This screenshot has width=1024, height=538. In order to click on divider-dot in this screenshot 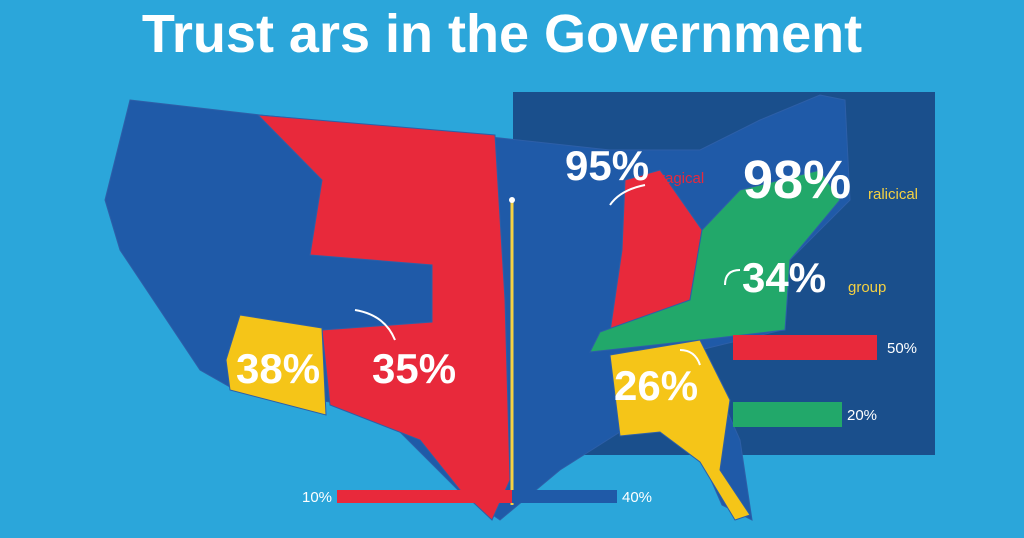, I will do `click(512, 200)`.